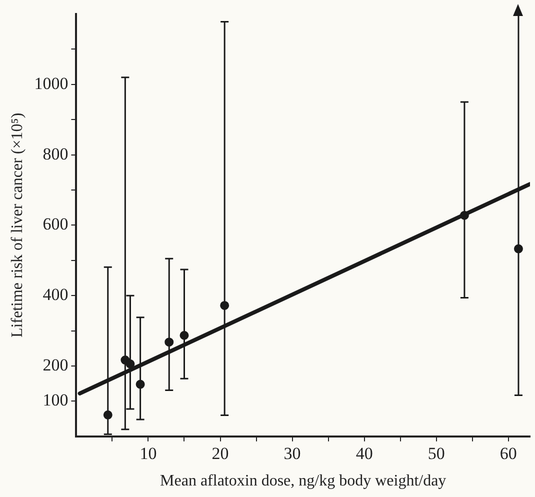 The image size is (535, 497). What do you see at coordinates (51, 83) in the screenshot?
I see `y-tick-label: 1000` at bounding box center [51, 83].